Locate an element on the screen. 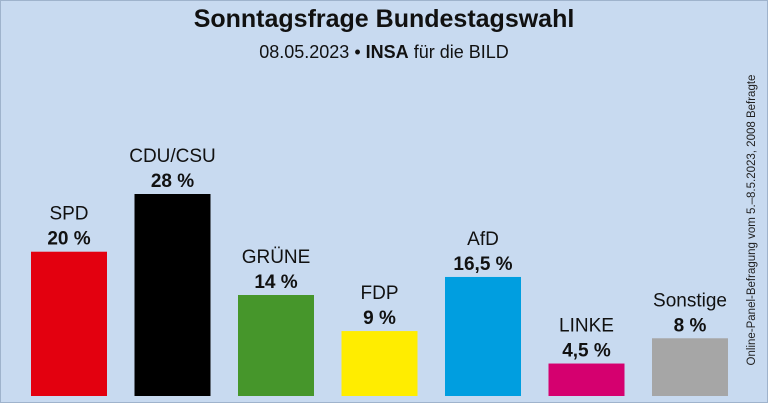 Image resolution: width=768 pixels, height=403 pixels. bar-sonstige is located at coordinates (690, 367).